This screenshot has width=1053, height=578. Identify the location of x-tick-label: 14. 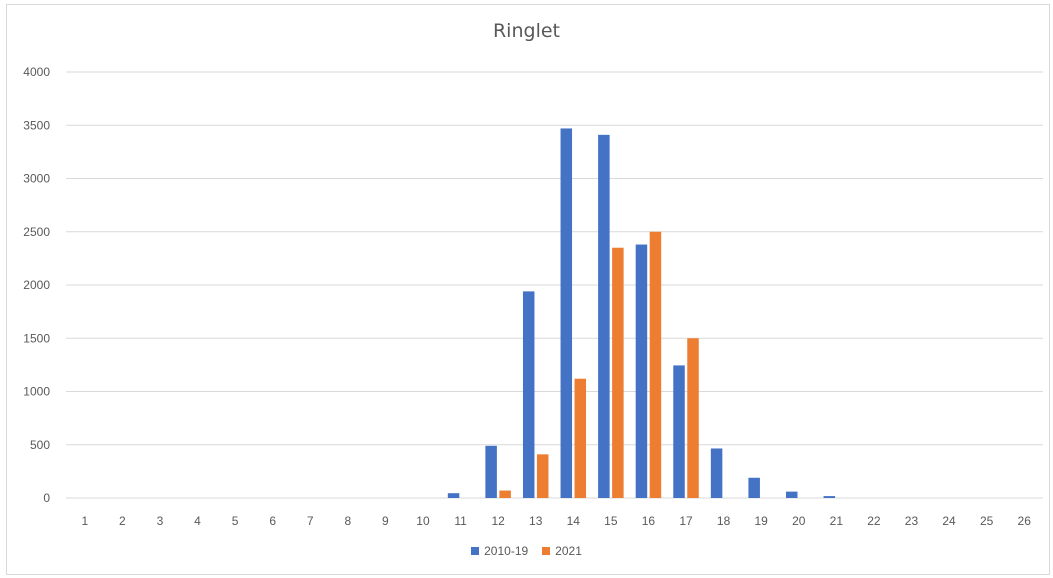
(574, 521).